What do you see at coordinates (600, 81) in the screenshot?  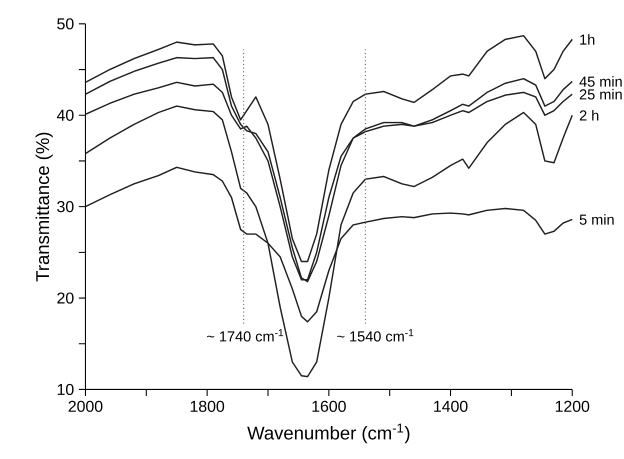 I see `series-label: 45 min` at bounding box center [600, 81].